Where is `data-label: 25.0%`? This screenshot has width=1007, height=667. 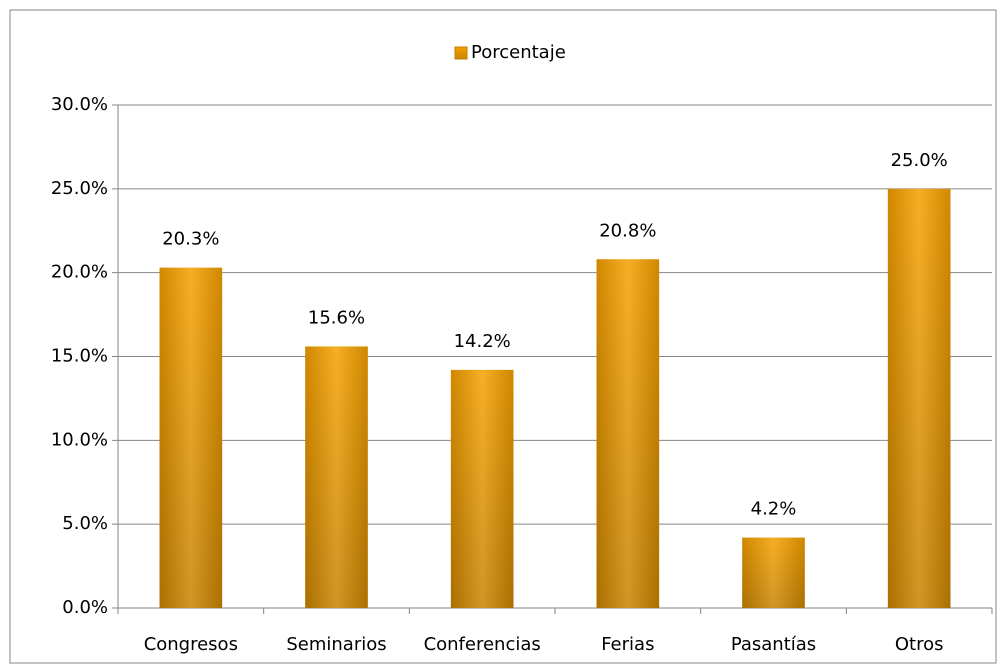
data-label: 25.0% is located at coordinates (919, 160).